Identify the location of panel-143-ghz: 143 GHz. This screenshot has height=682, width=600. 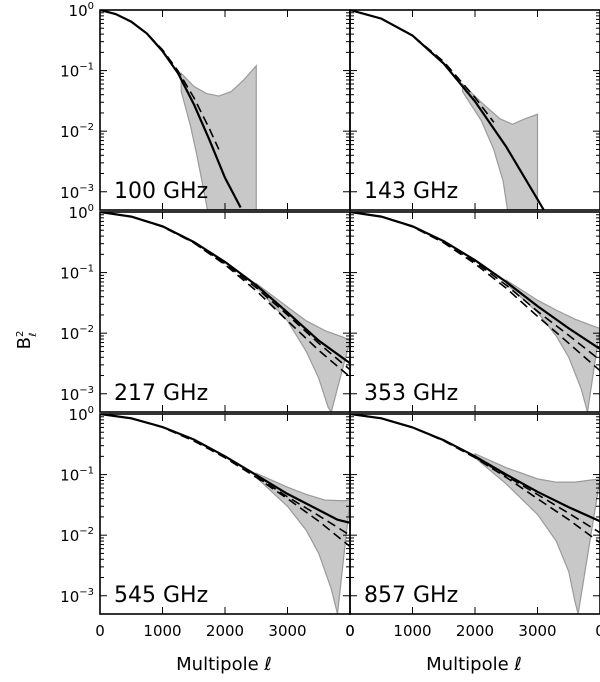
(474, 110).